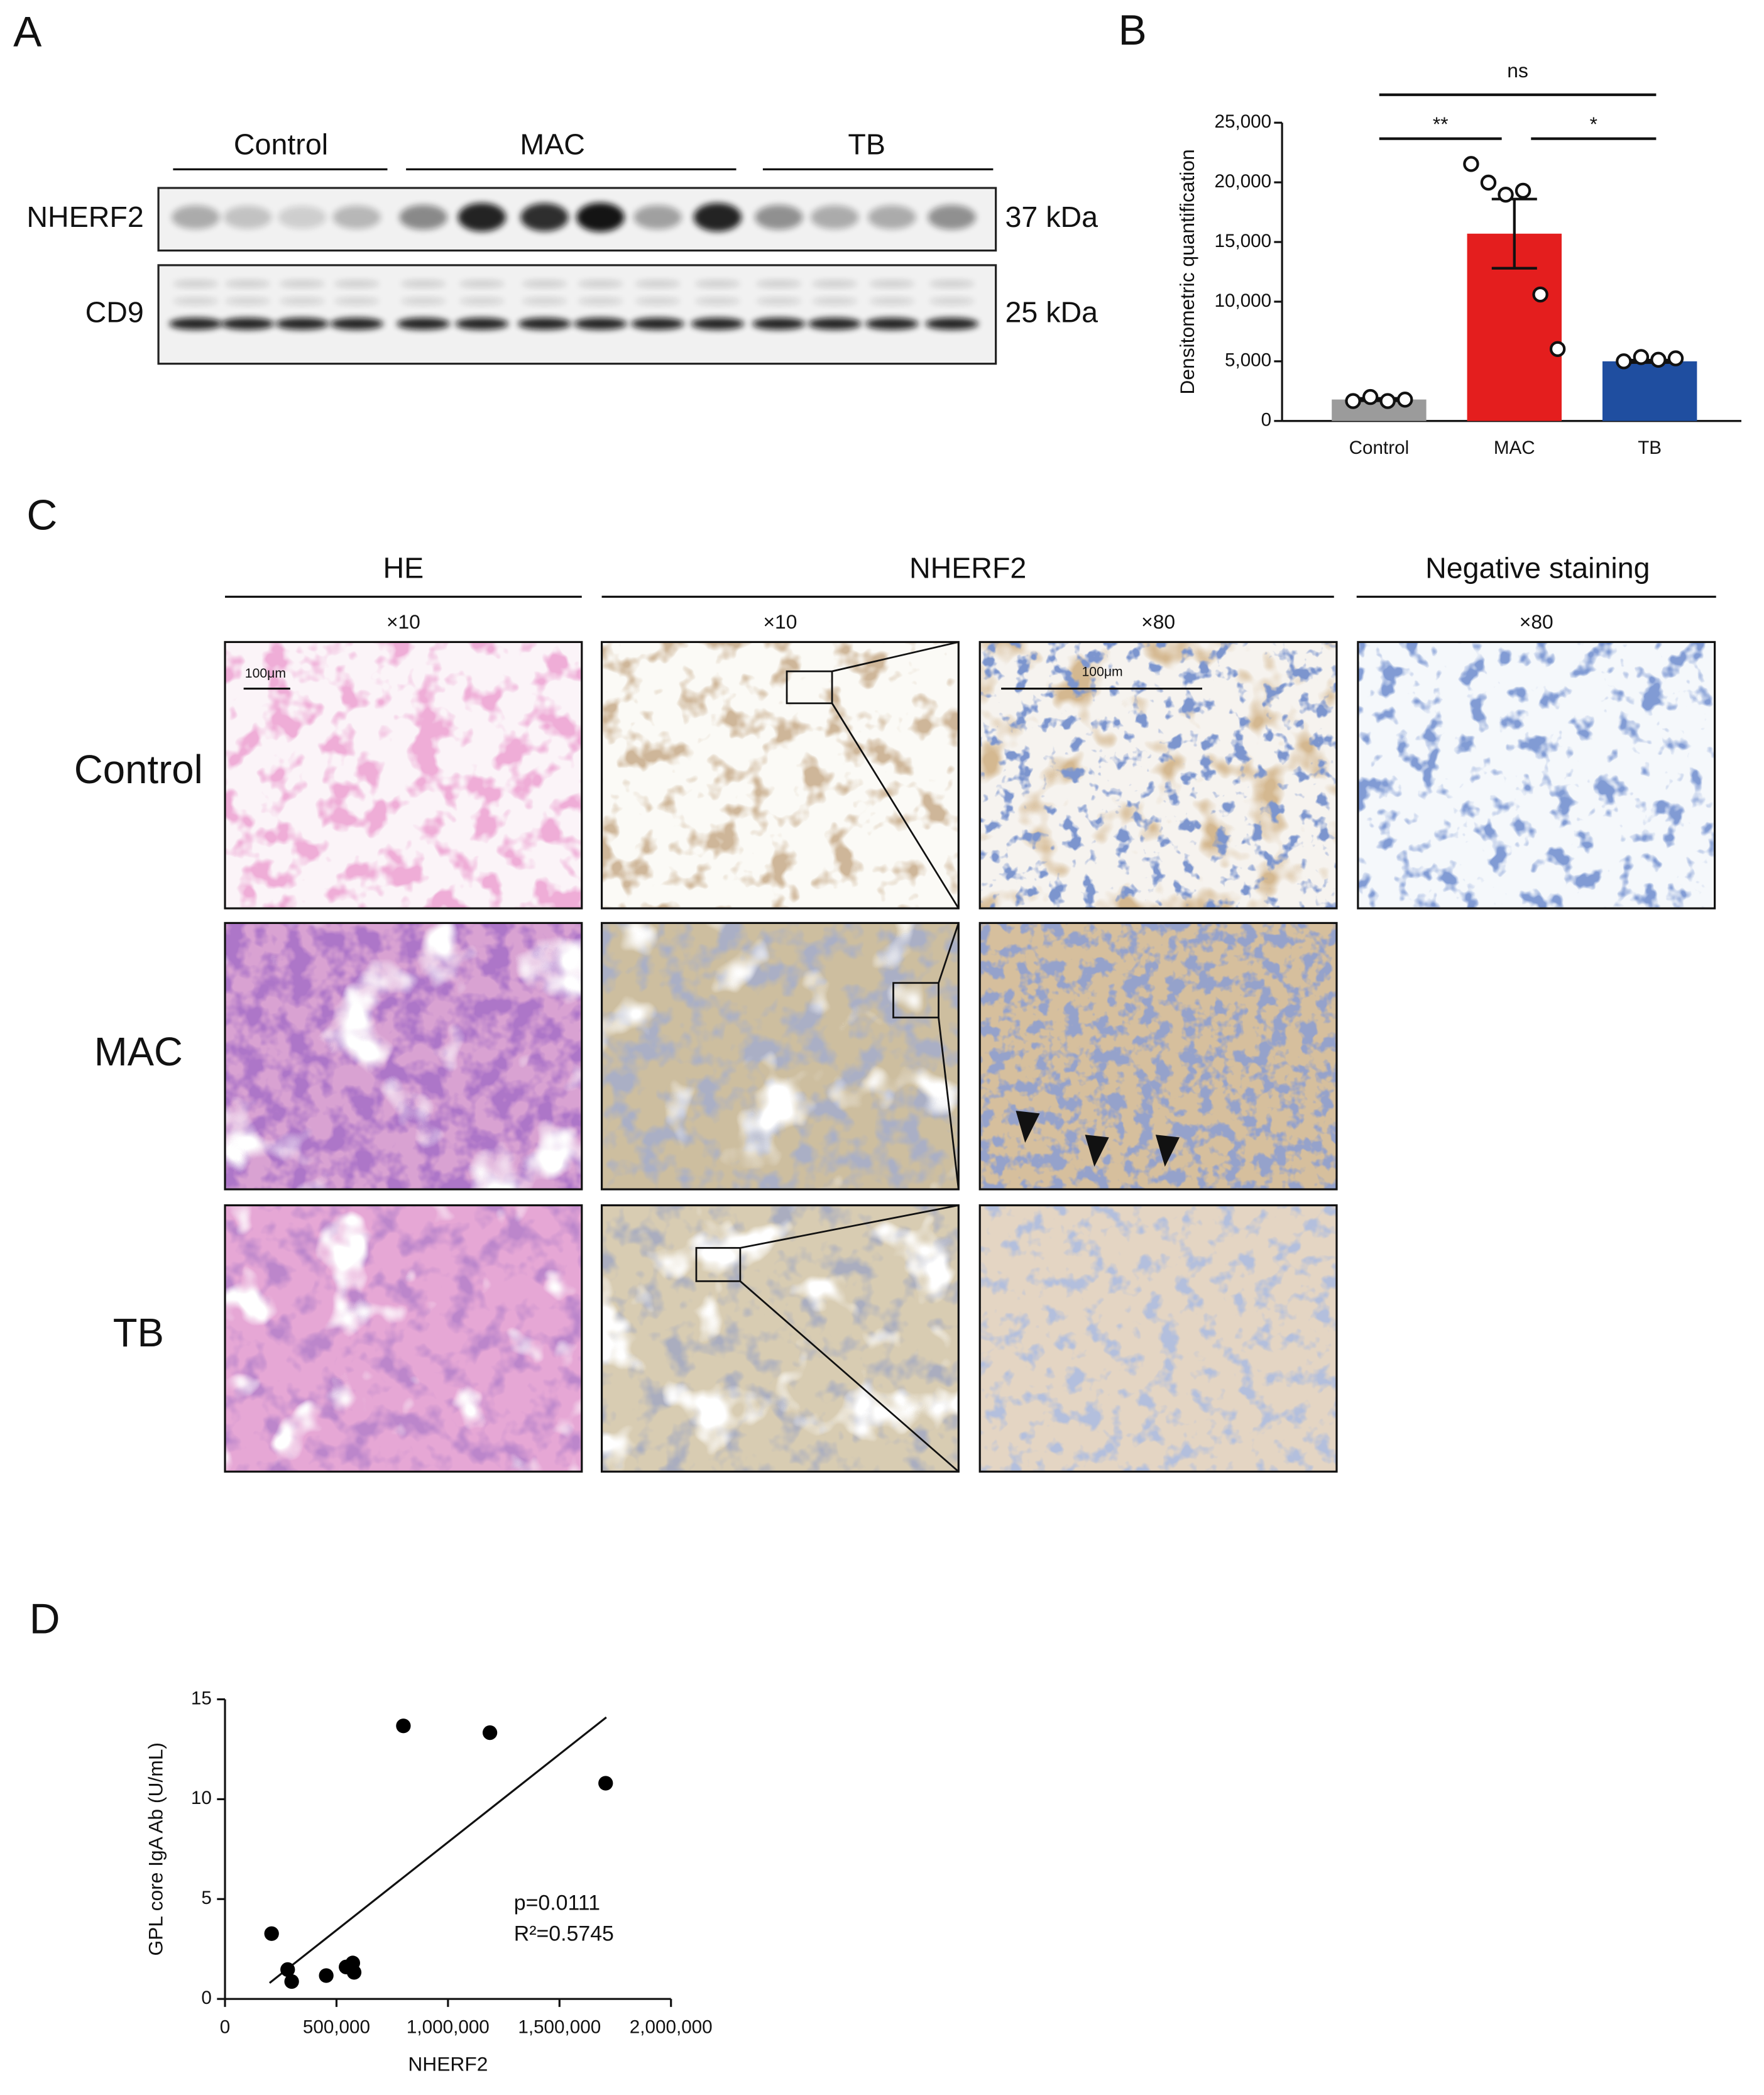 The height and width of the screenshot is (2095, 1764). Describe the element at coordinates (1051, 217) in the screenshot. I see `blot-size: 37 kDa` at that location.